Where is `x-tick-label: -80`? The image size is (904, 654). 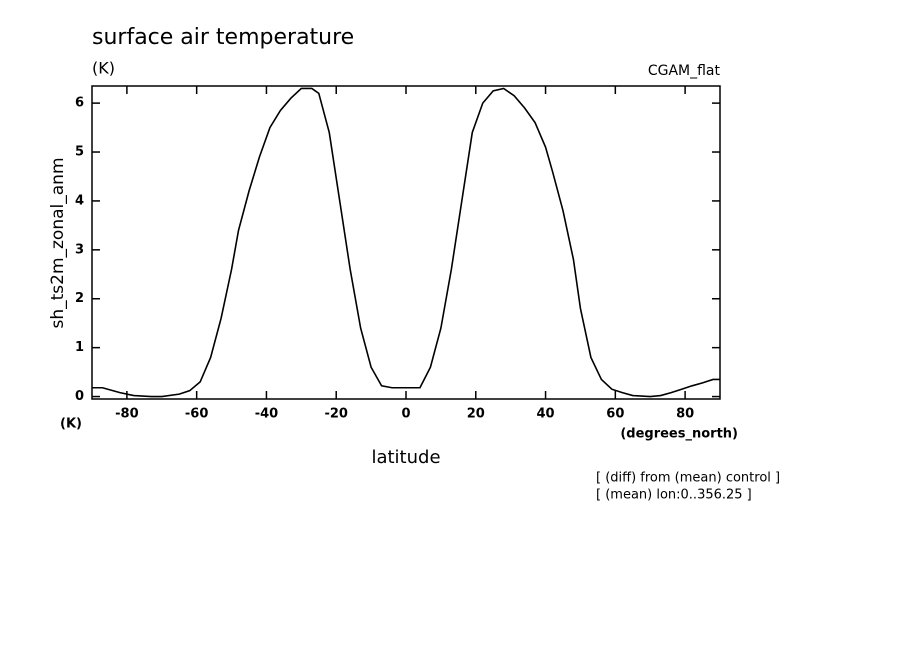
x-tick-label: -80 is located at coordinates (127, 414).